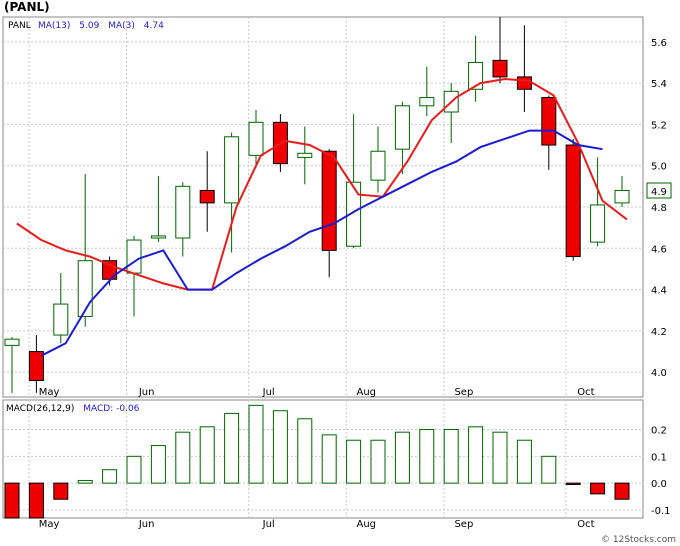  I want to click on macd-tick-label: 0.1, so click(659, 457).